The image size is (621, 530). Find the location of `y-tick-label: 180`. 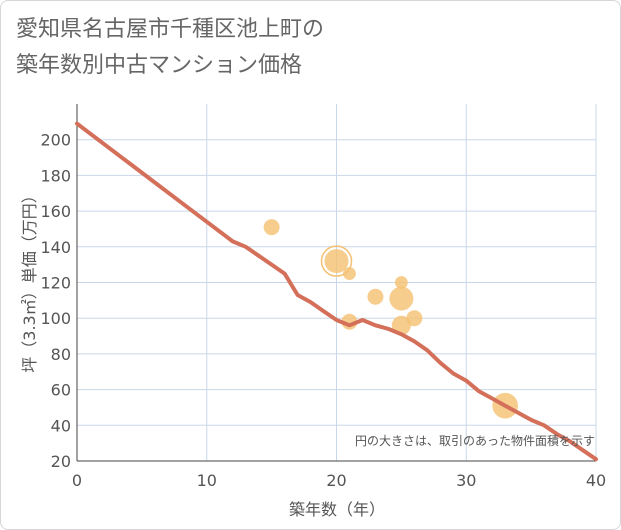

y-tick-label: 180 is located at coordinates (55, 175).